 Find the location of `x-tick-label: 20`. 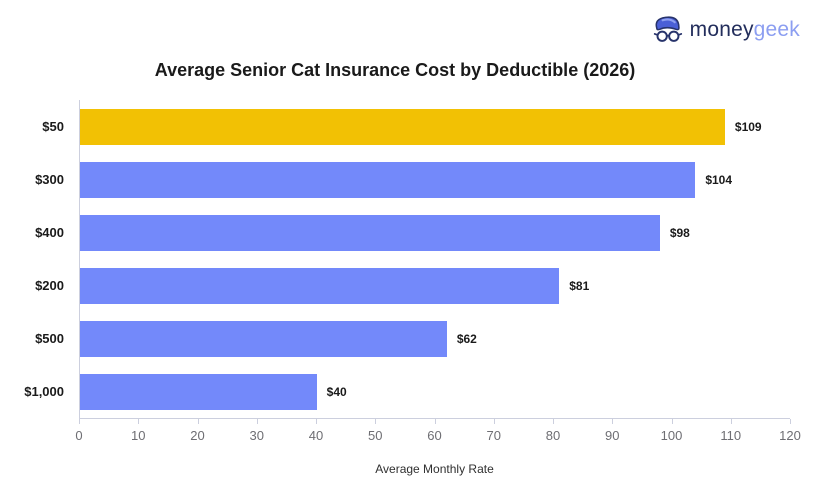

x-tick-label: 20 is located at coordinates (197, 435).